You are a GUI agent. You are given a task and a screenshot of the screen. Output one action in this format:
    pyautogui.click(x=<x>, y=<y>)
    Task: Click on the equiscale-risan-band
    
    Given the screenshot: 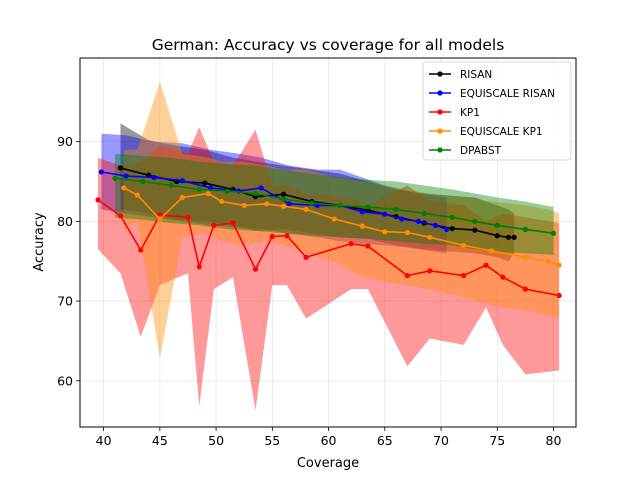 What is the action you would take?
    pyautogui.click(x=274, y=193)
    